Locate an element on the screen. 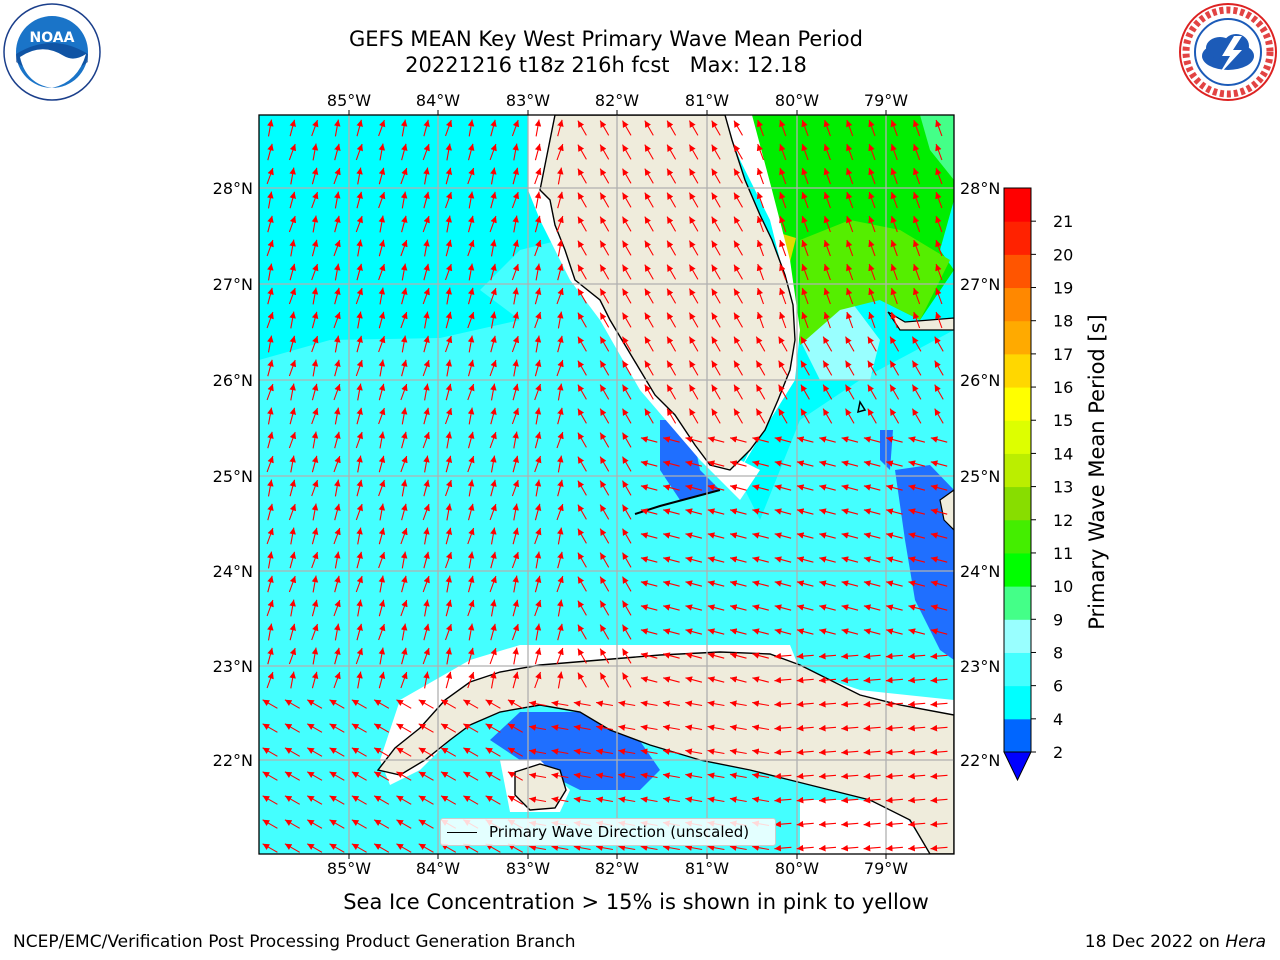  grand-bahama is located at coordinates (920, 321).